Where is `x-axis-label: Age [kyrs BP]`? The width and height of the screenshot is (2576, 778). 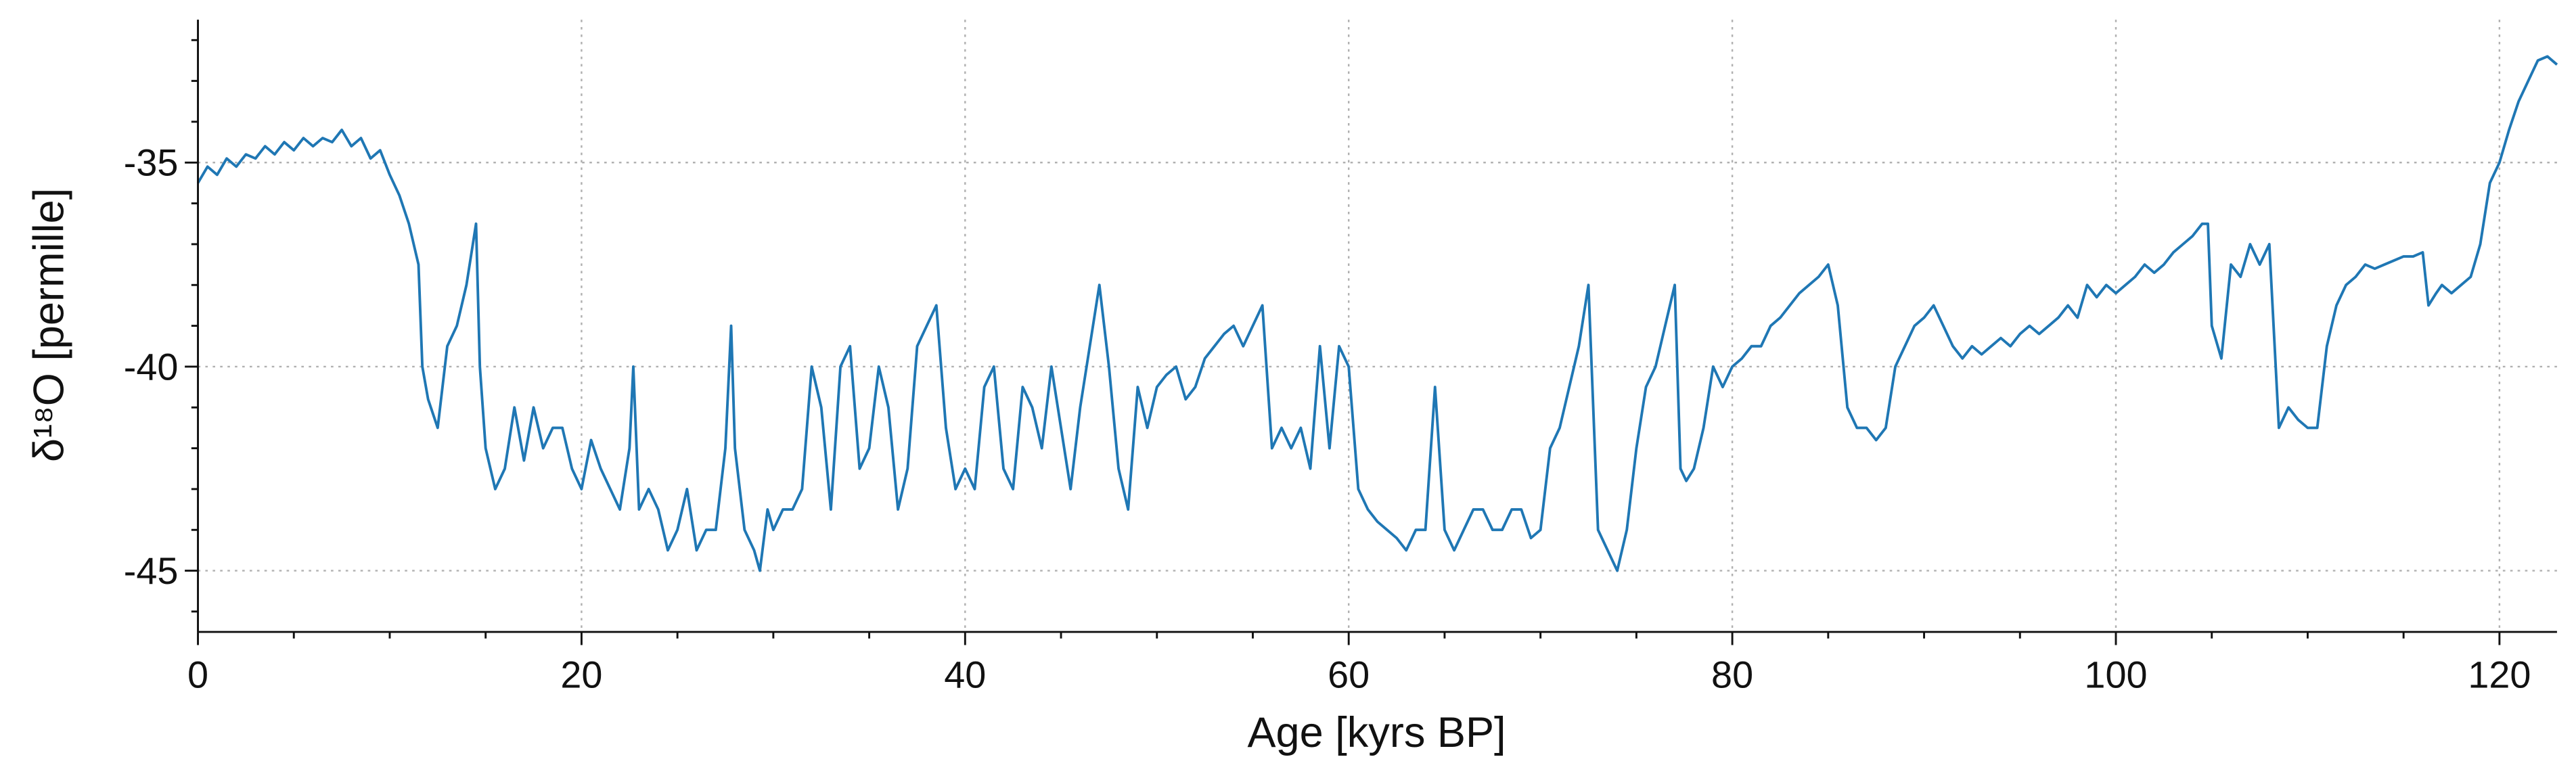 x-axis-label: Age [kyrs BP] is located at coordinates (1376, 732).